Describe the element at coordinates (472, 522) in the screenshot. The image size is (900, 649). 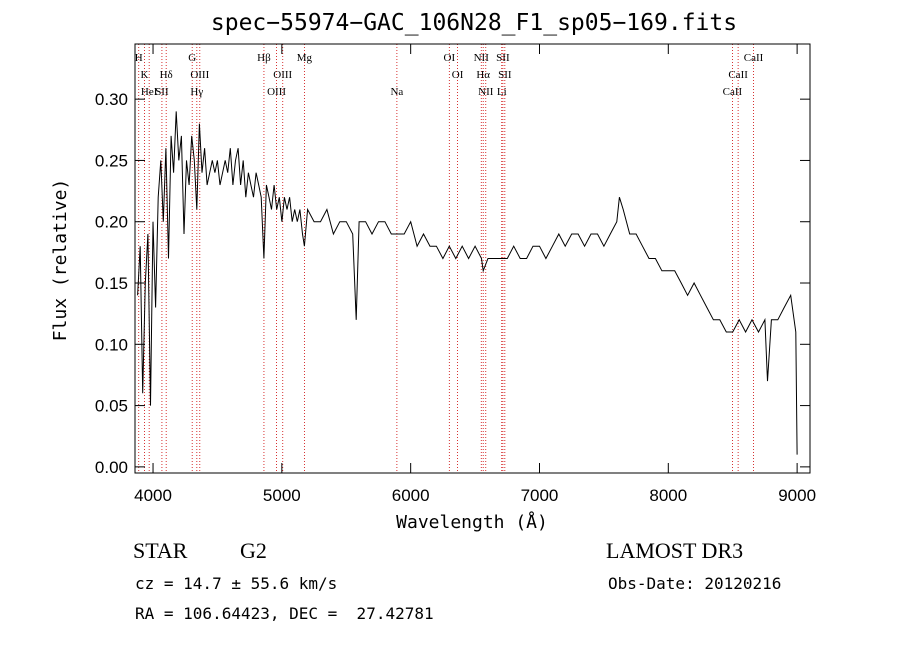
I see `x-axis-label: Wavelength (Å)` at that location.